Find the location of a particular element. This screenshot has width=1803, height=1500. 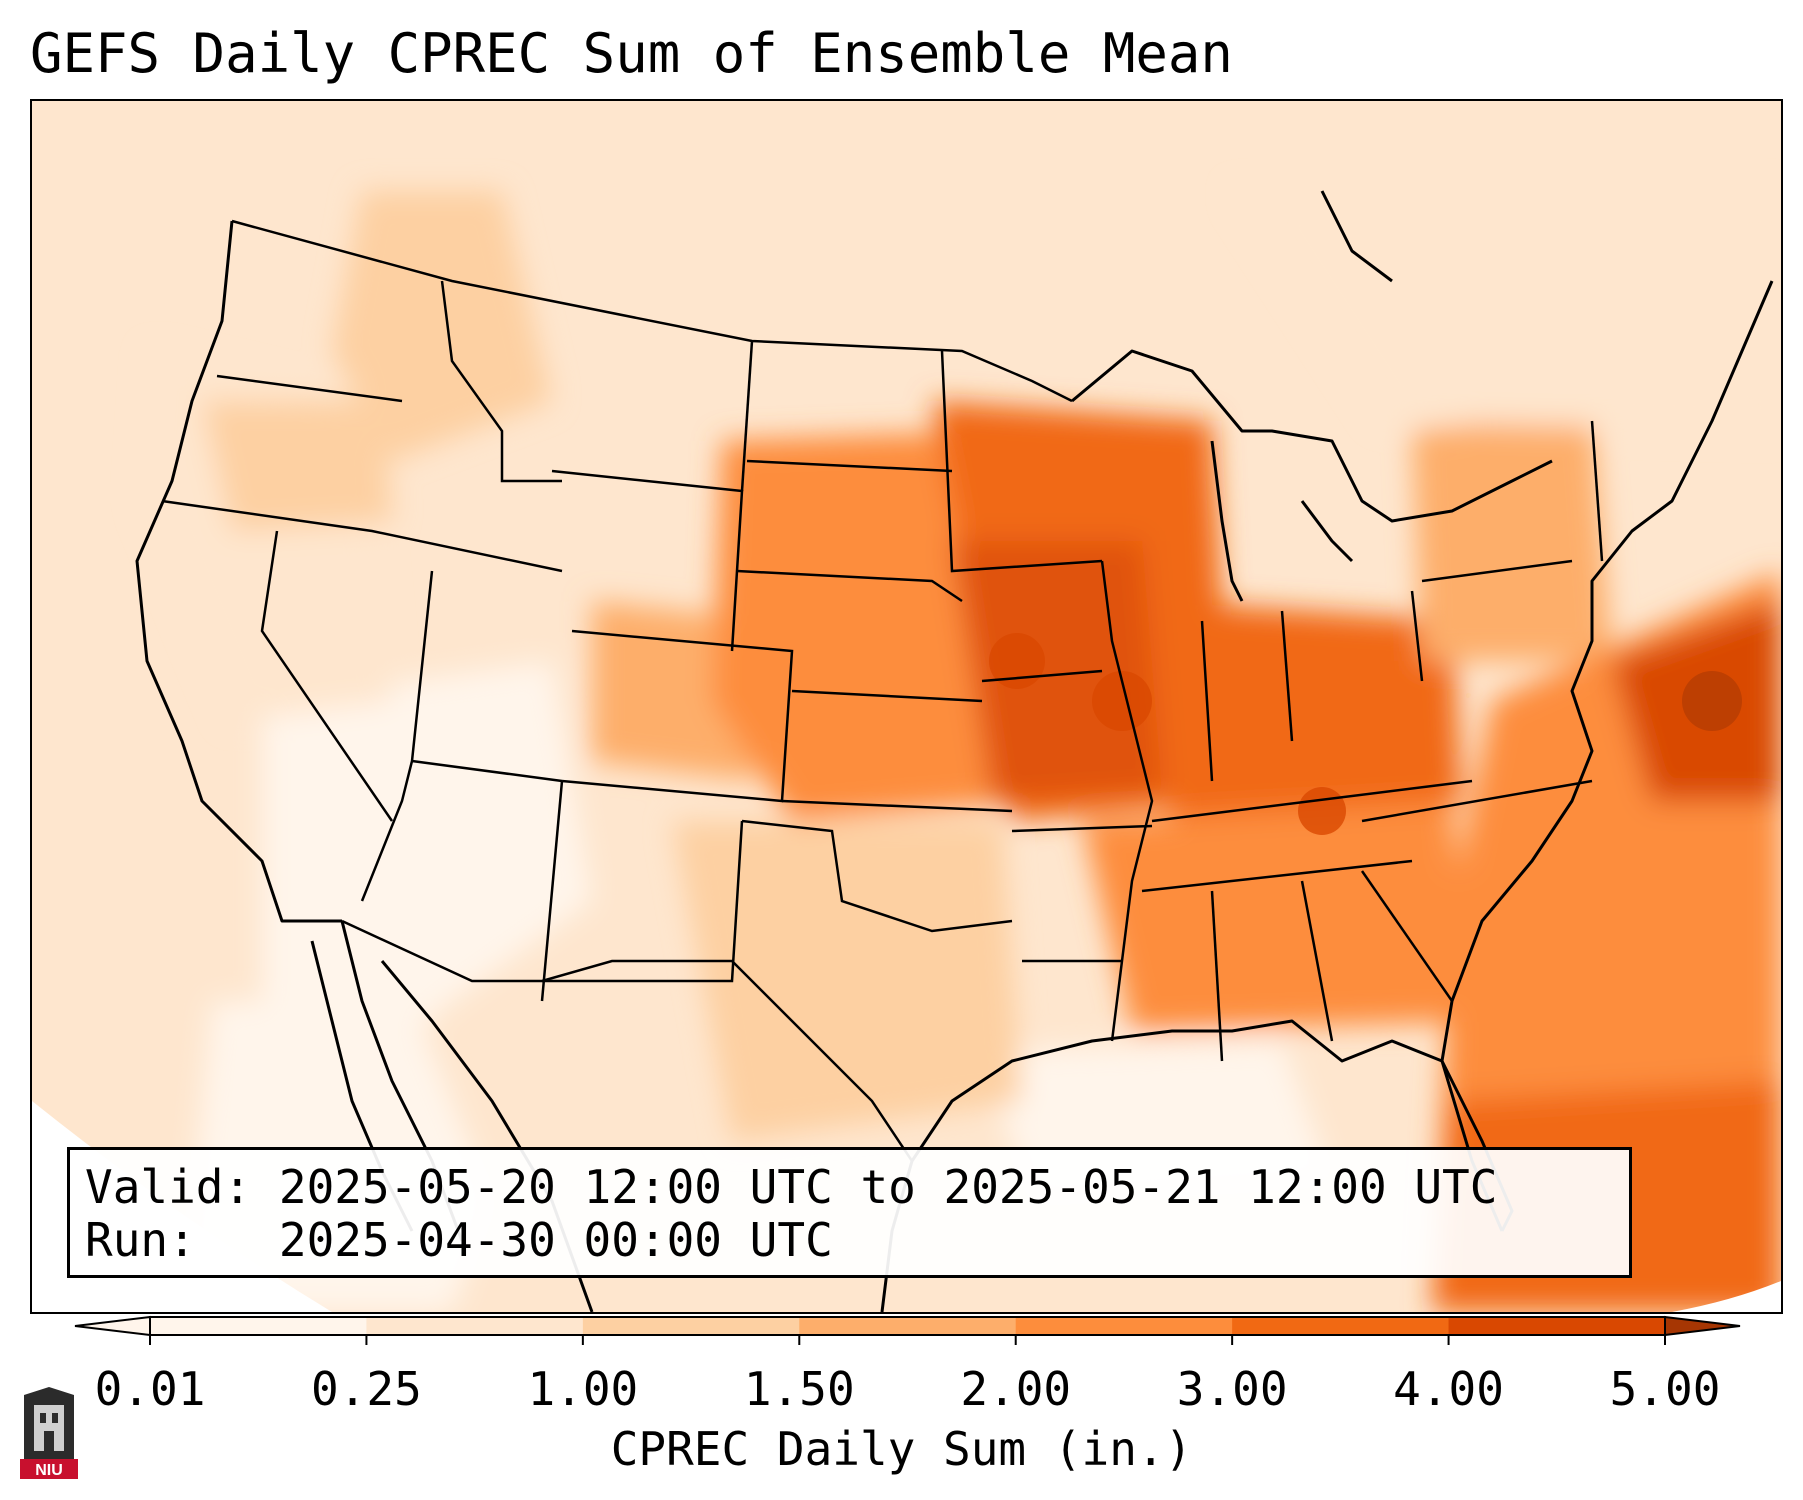

colorbar-extend-max is located at coordinates (1702, 1326).